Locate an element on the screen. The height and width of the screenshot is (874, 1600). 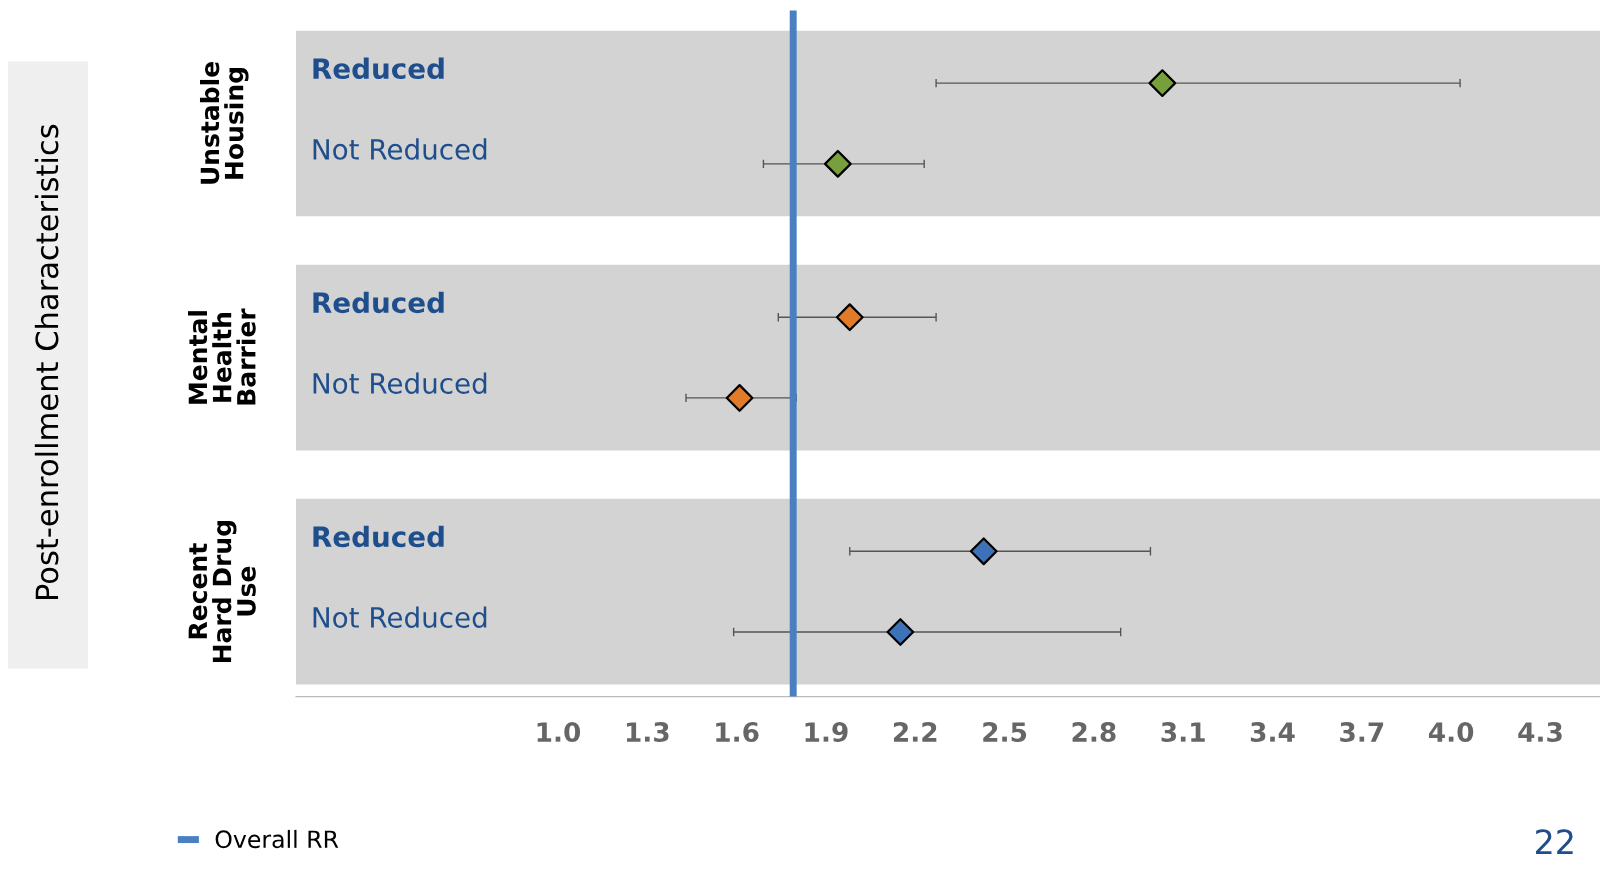
text: 22 is located at coordinates (1554, 841).